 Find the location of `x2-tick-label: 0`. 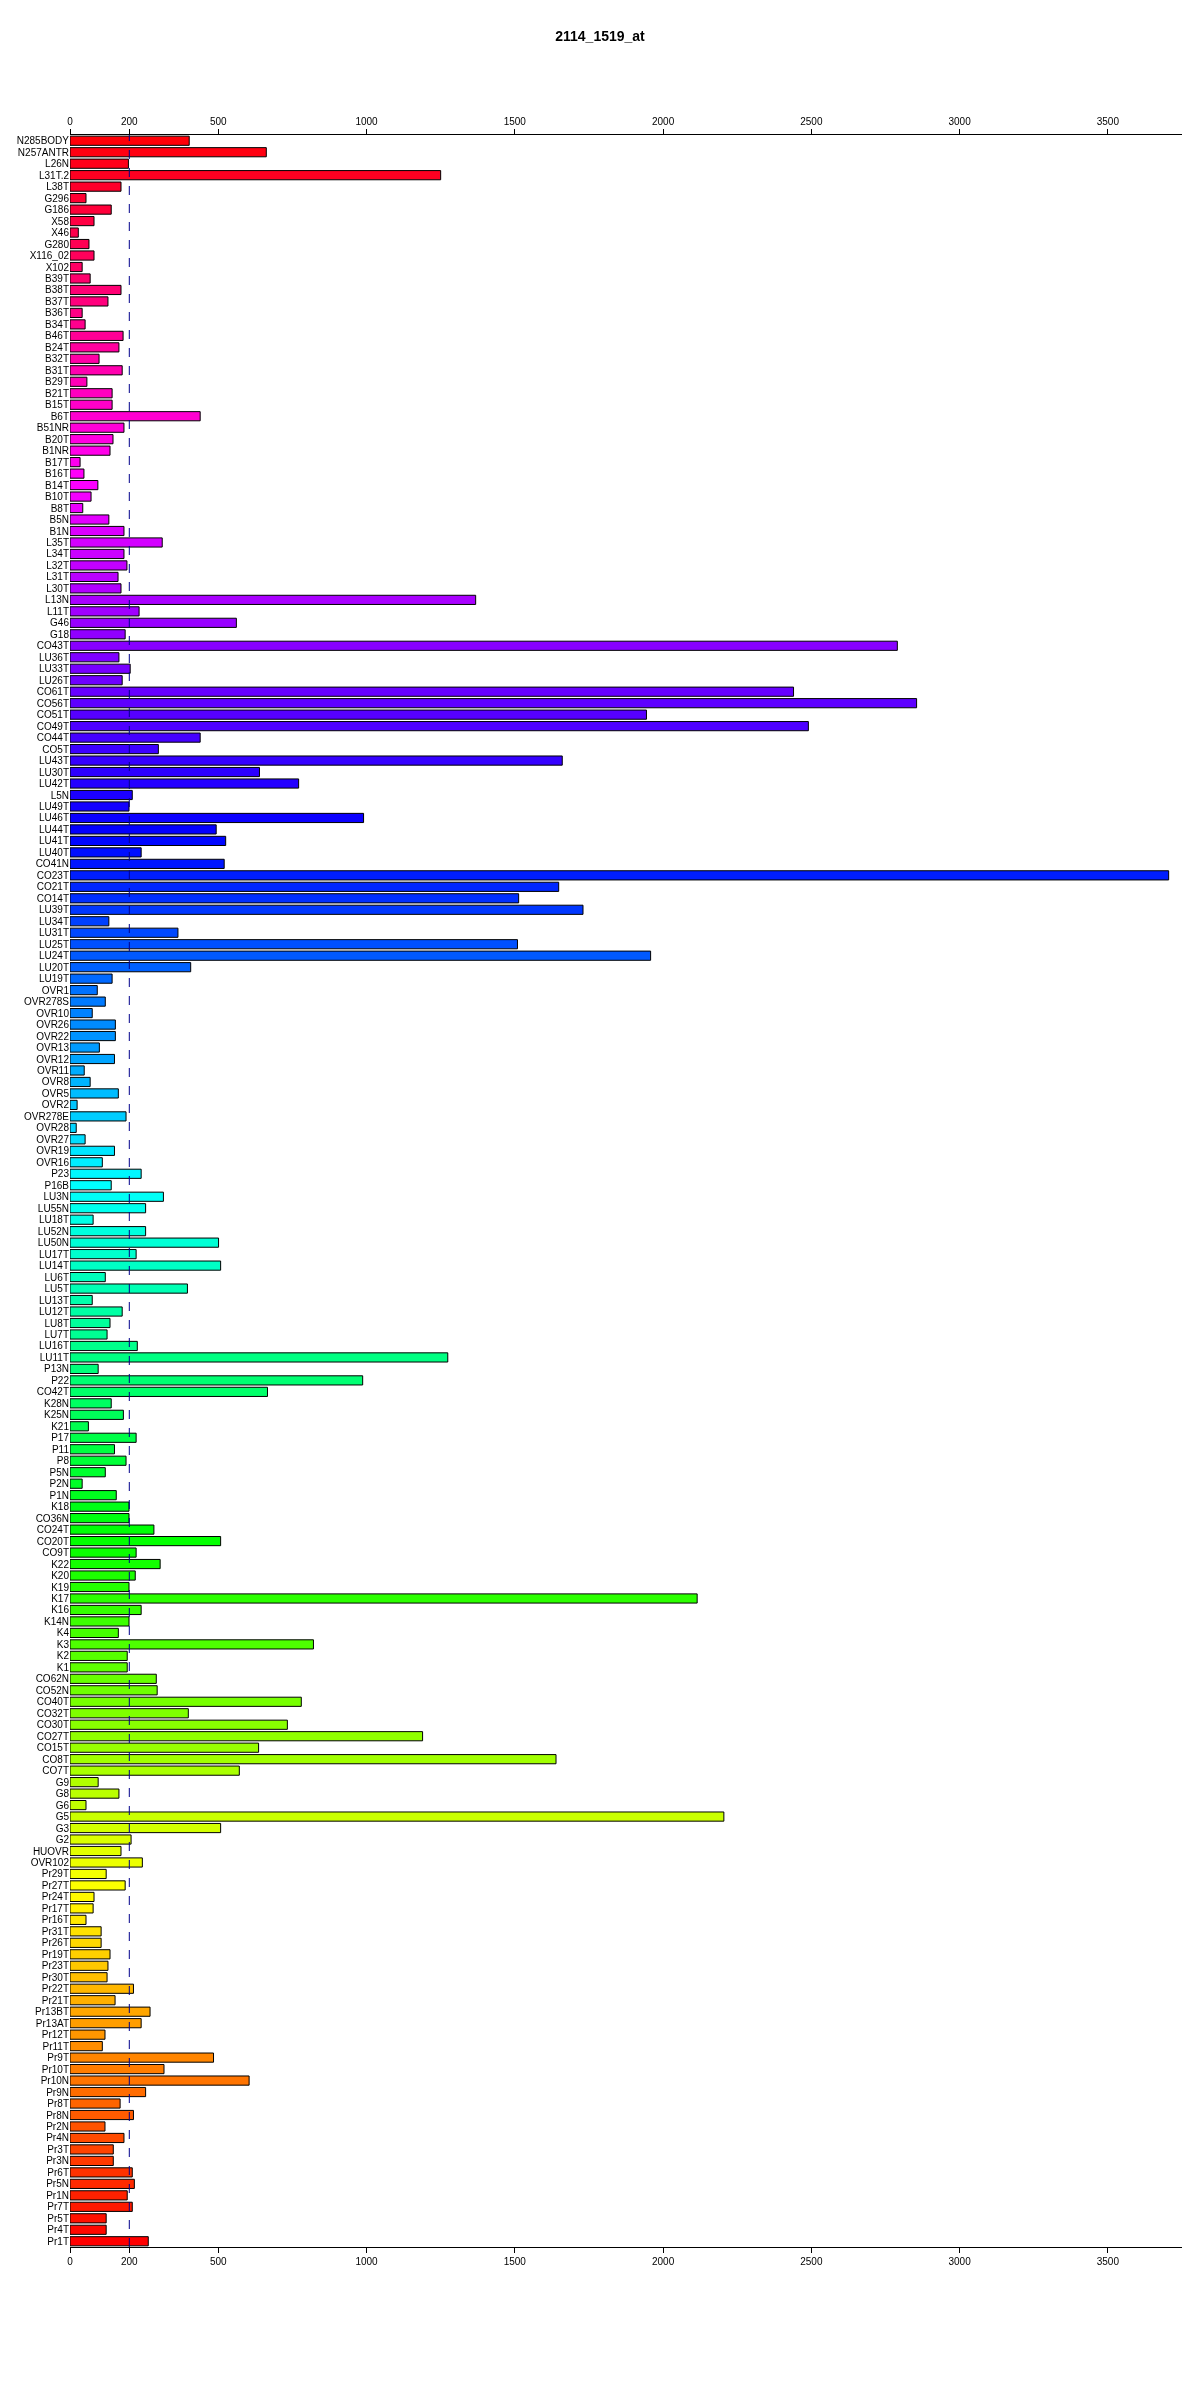

x2-tick-label: 0 is located at coordinates (70, 2261).